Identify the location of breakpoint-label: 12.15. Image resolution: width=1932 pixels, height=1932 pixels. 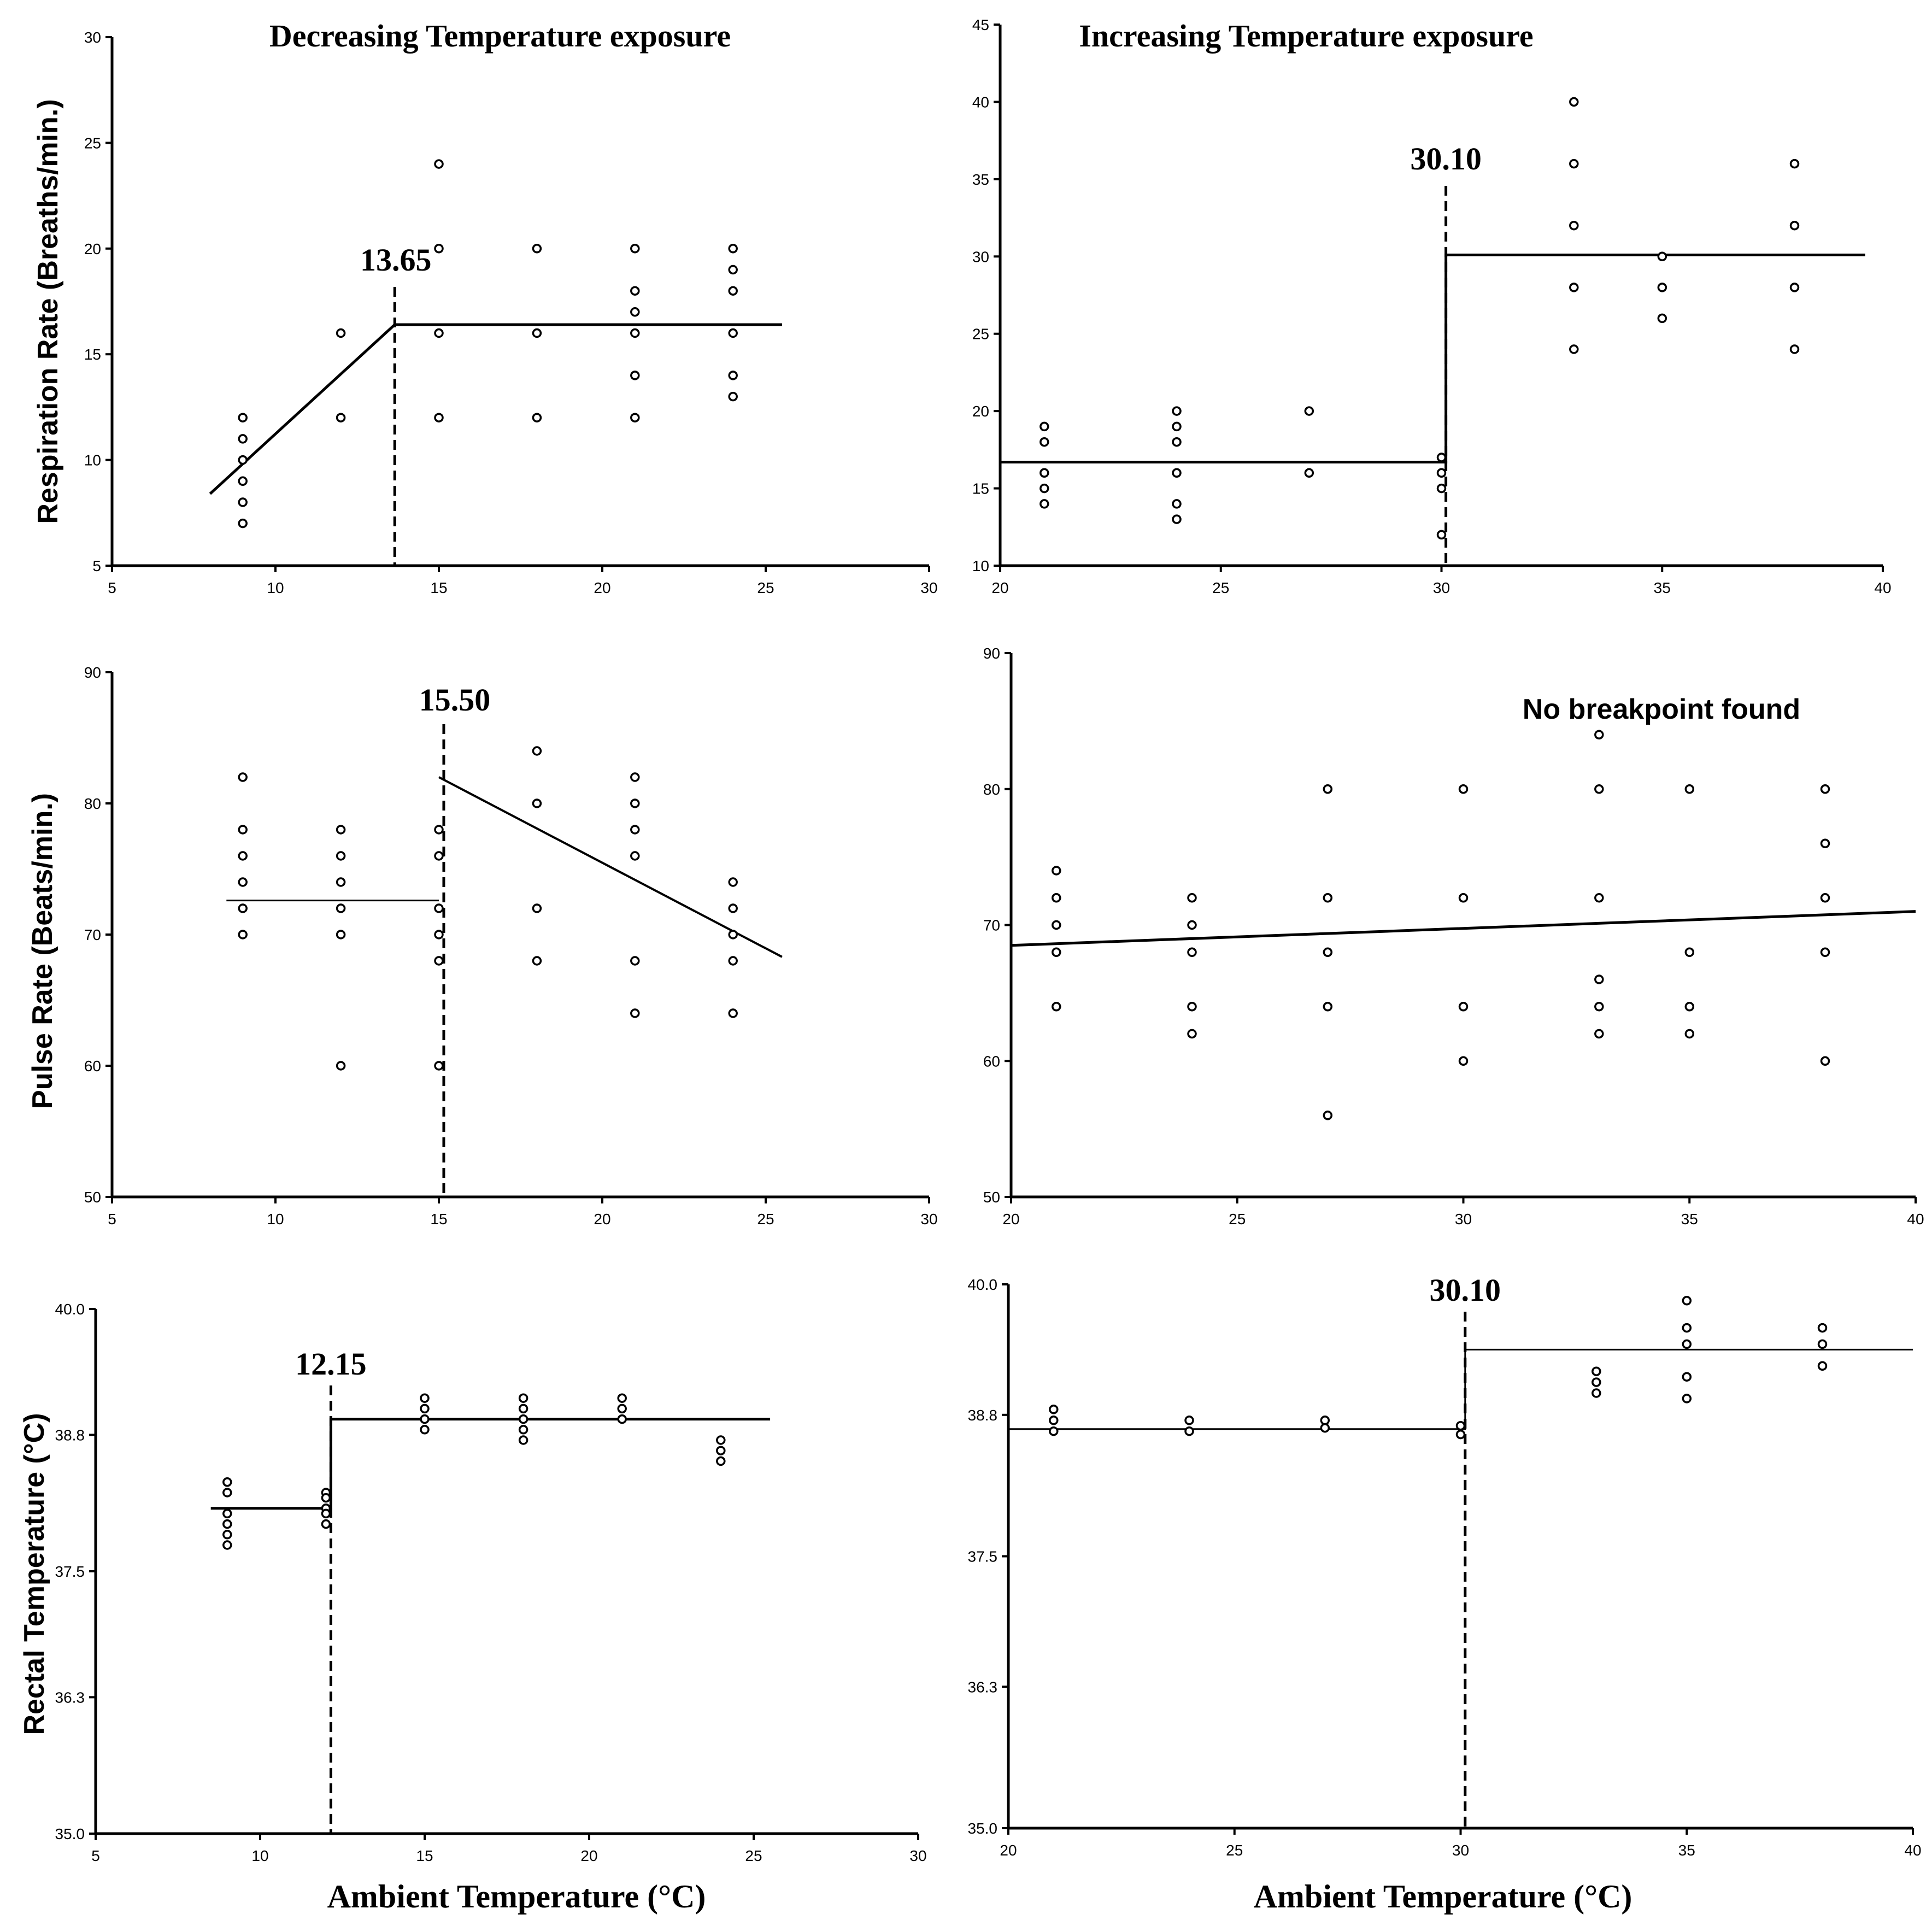
(331, 1364).